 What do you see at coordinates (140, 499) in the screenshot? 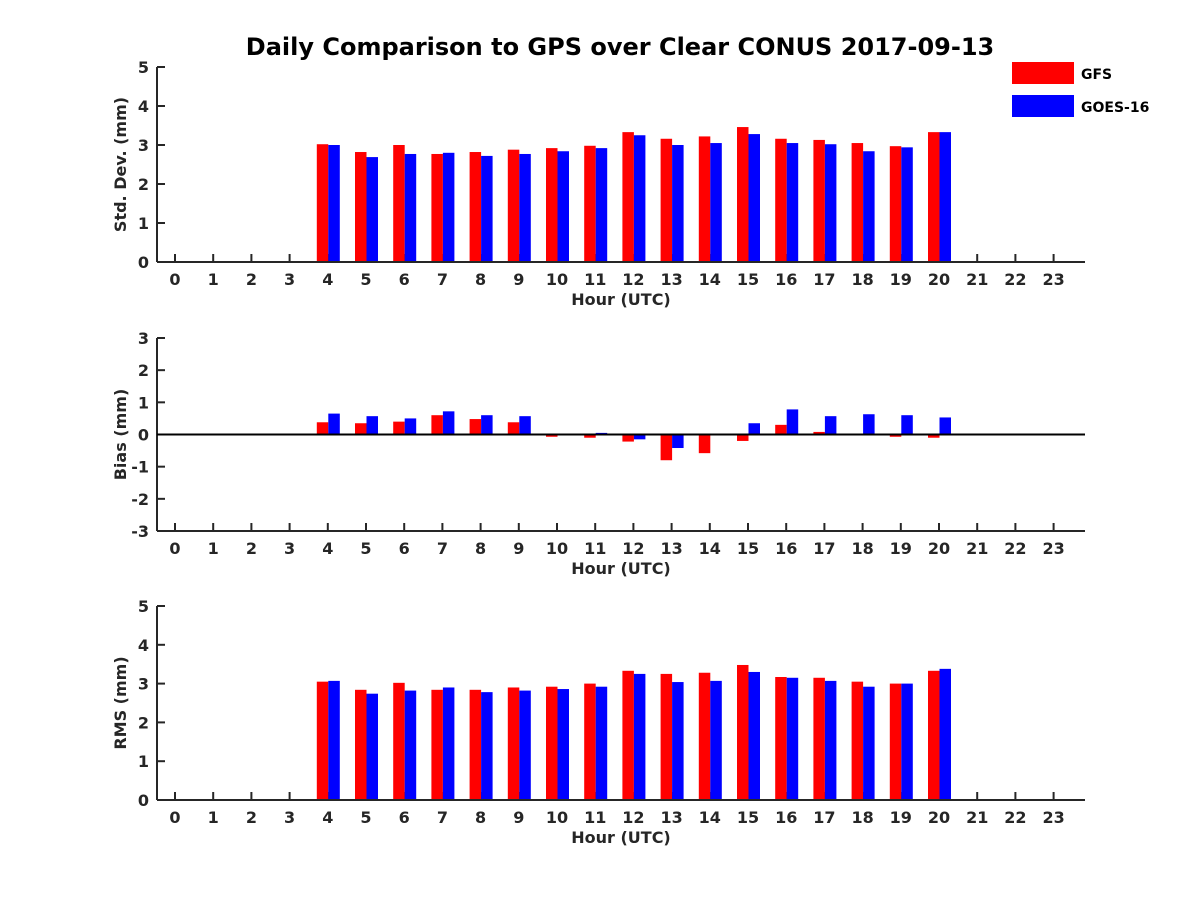
I see `y-tick-label: -2` at bounding box center [140, 499].